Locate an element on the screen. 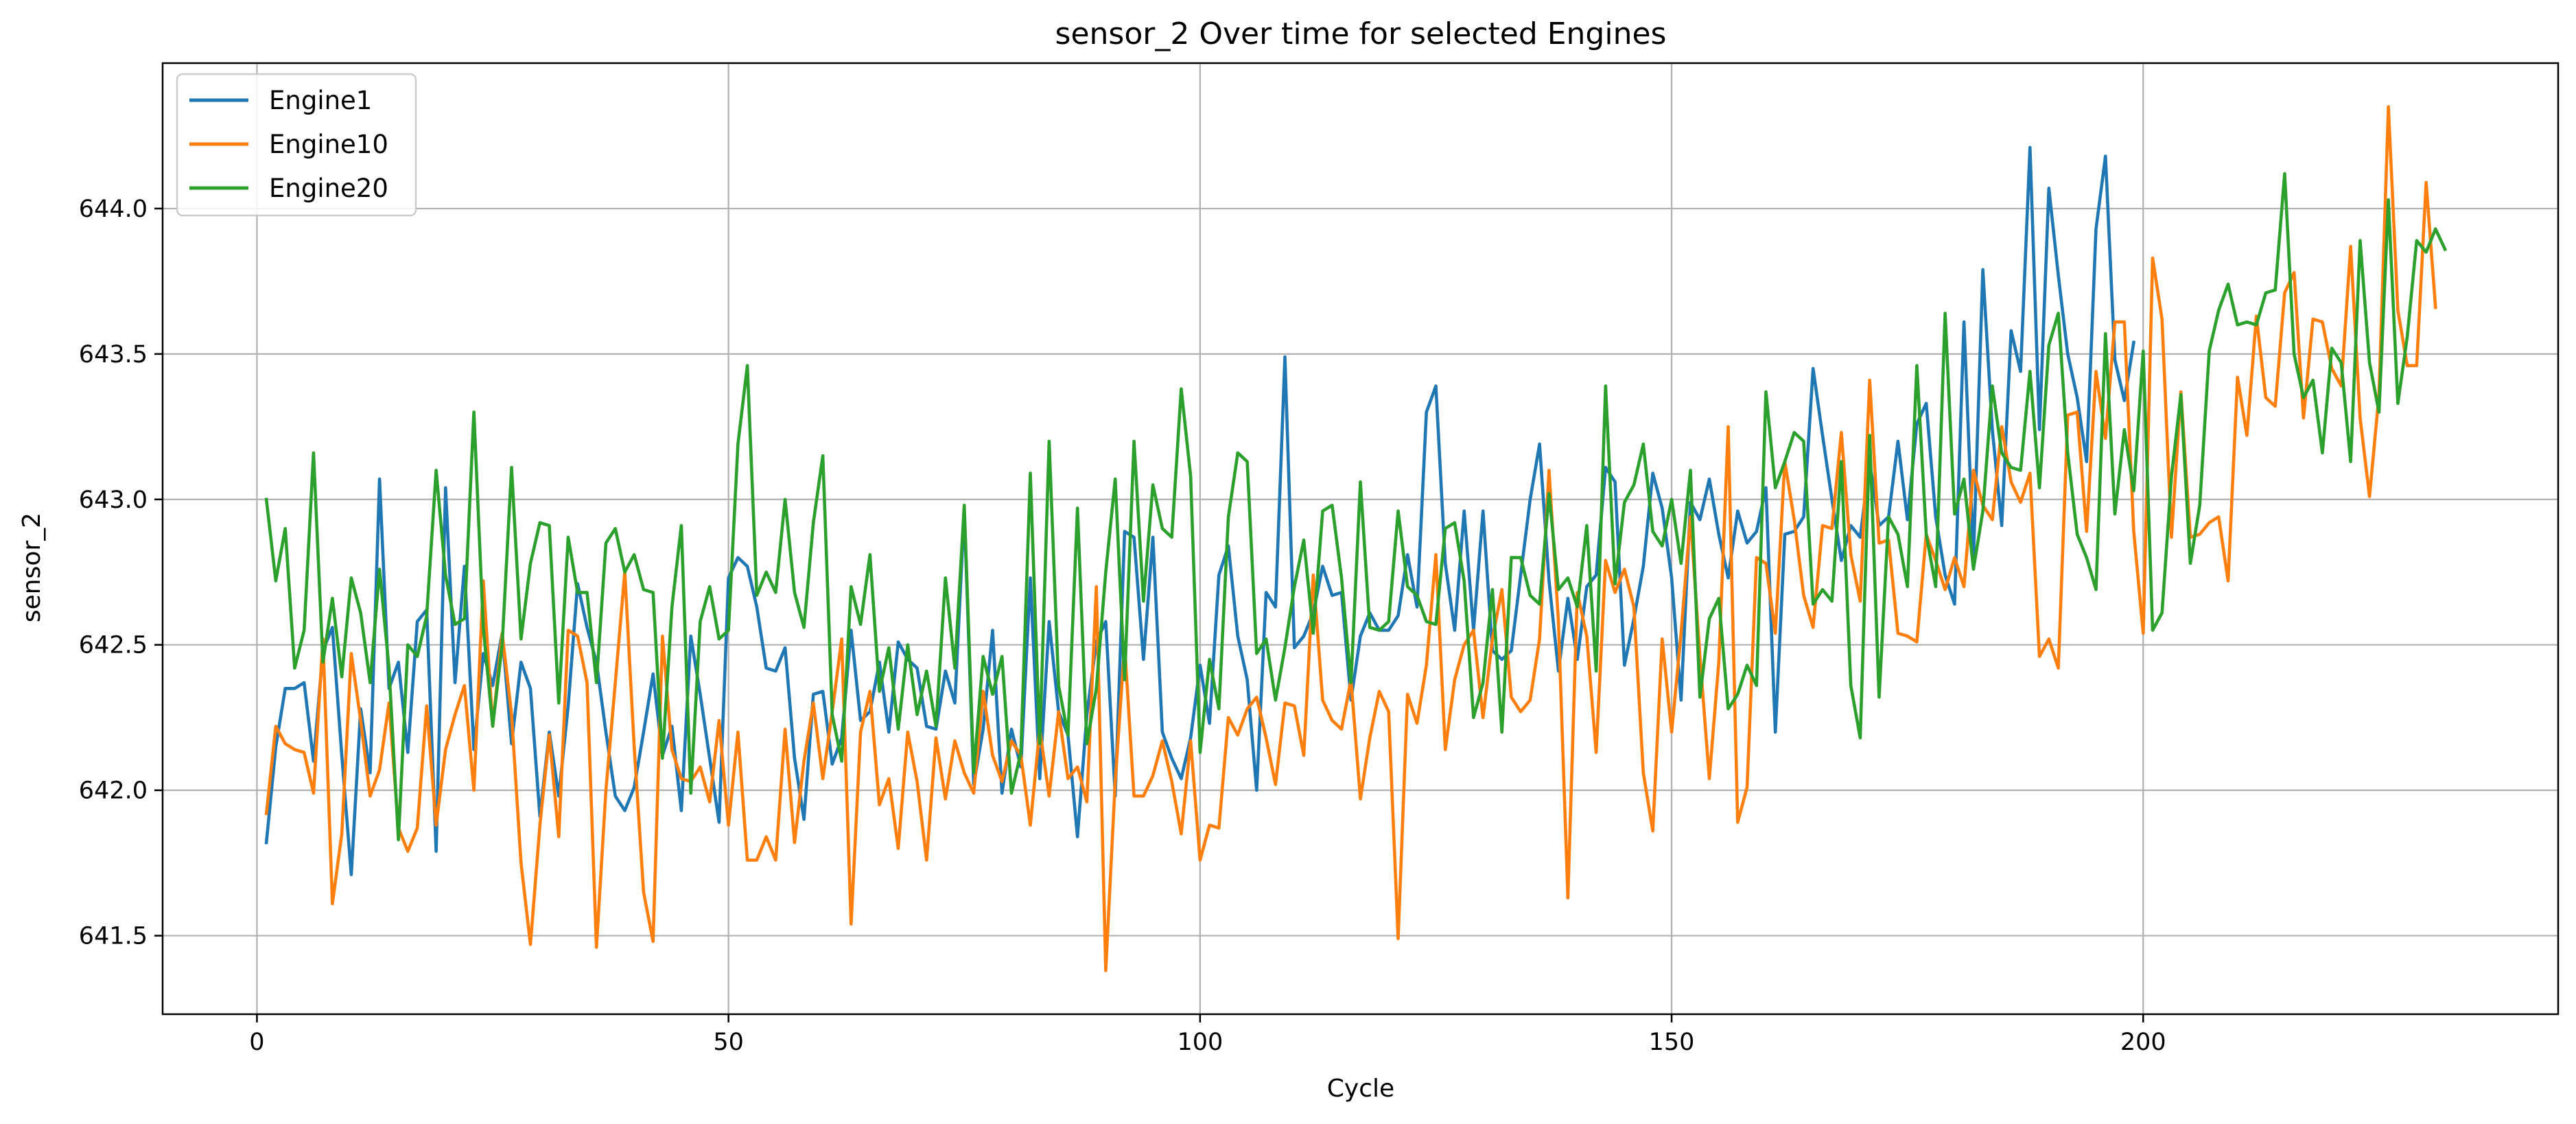 This screenshot has width=2576, height=1124. legend-label-engine20: Engine20 is located at coordinates (328, 188).